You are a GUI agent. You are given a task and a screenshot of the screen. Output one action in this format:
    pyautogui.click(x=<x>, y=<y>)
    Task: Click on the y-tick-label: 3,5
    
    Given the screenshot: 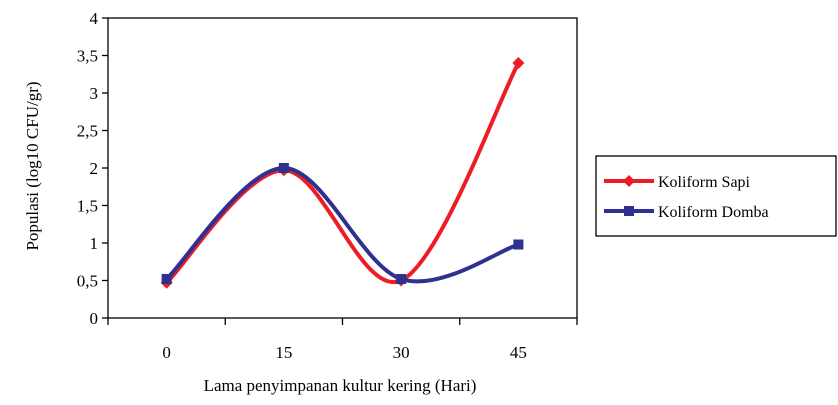 What is the action you would take?
    pyautogui.click(x=87, y=56)
    